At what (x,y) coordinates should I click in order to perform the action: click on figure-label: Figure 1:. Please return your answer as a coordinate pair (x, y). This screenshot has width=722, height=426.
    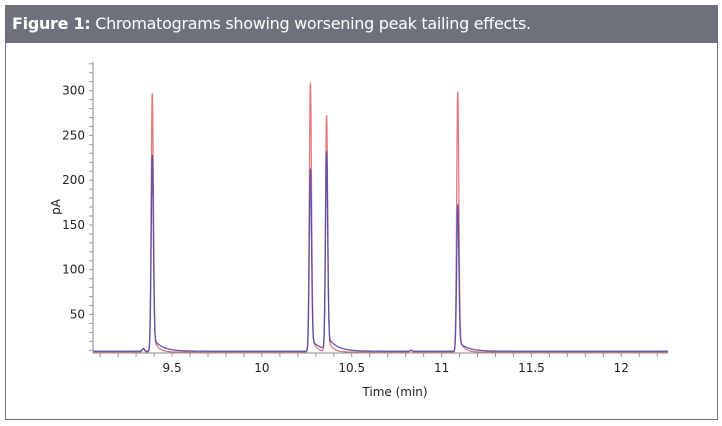
    Looking at the image, I should click on (51, 23).